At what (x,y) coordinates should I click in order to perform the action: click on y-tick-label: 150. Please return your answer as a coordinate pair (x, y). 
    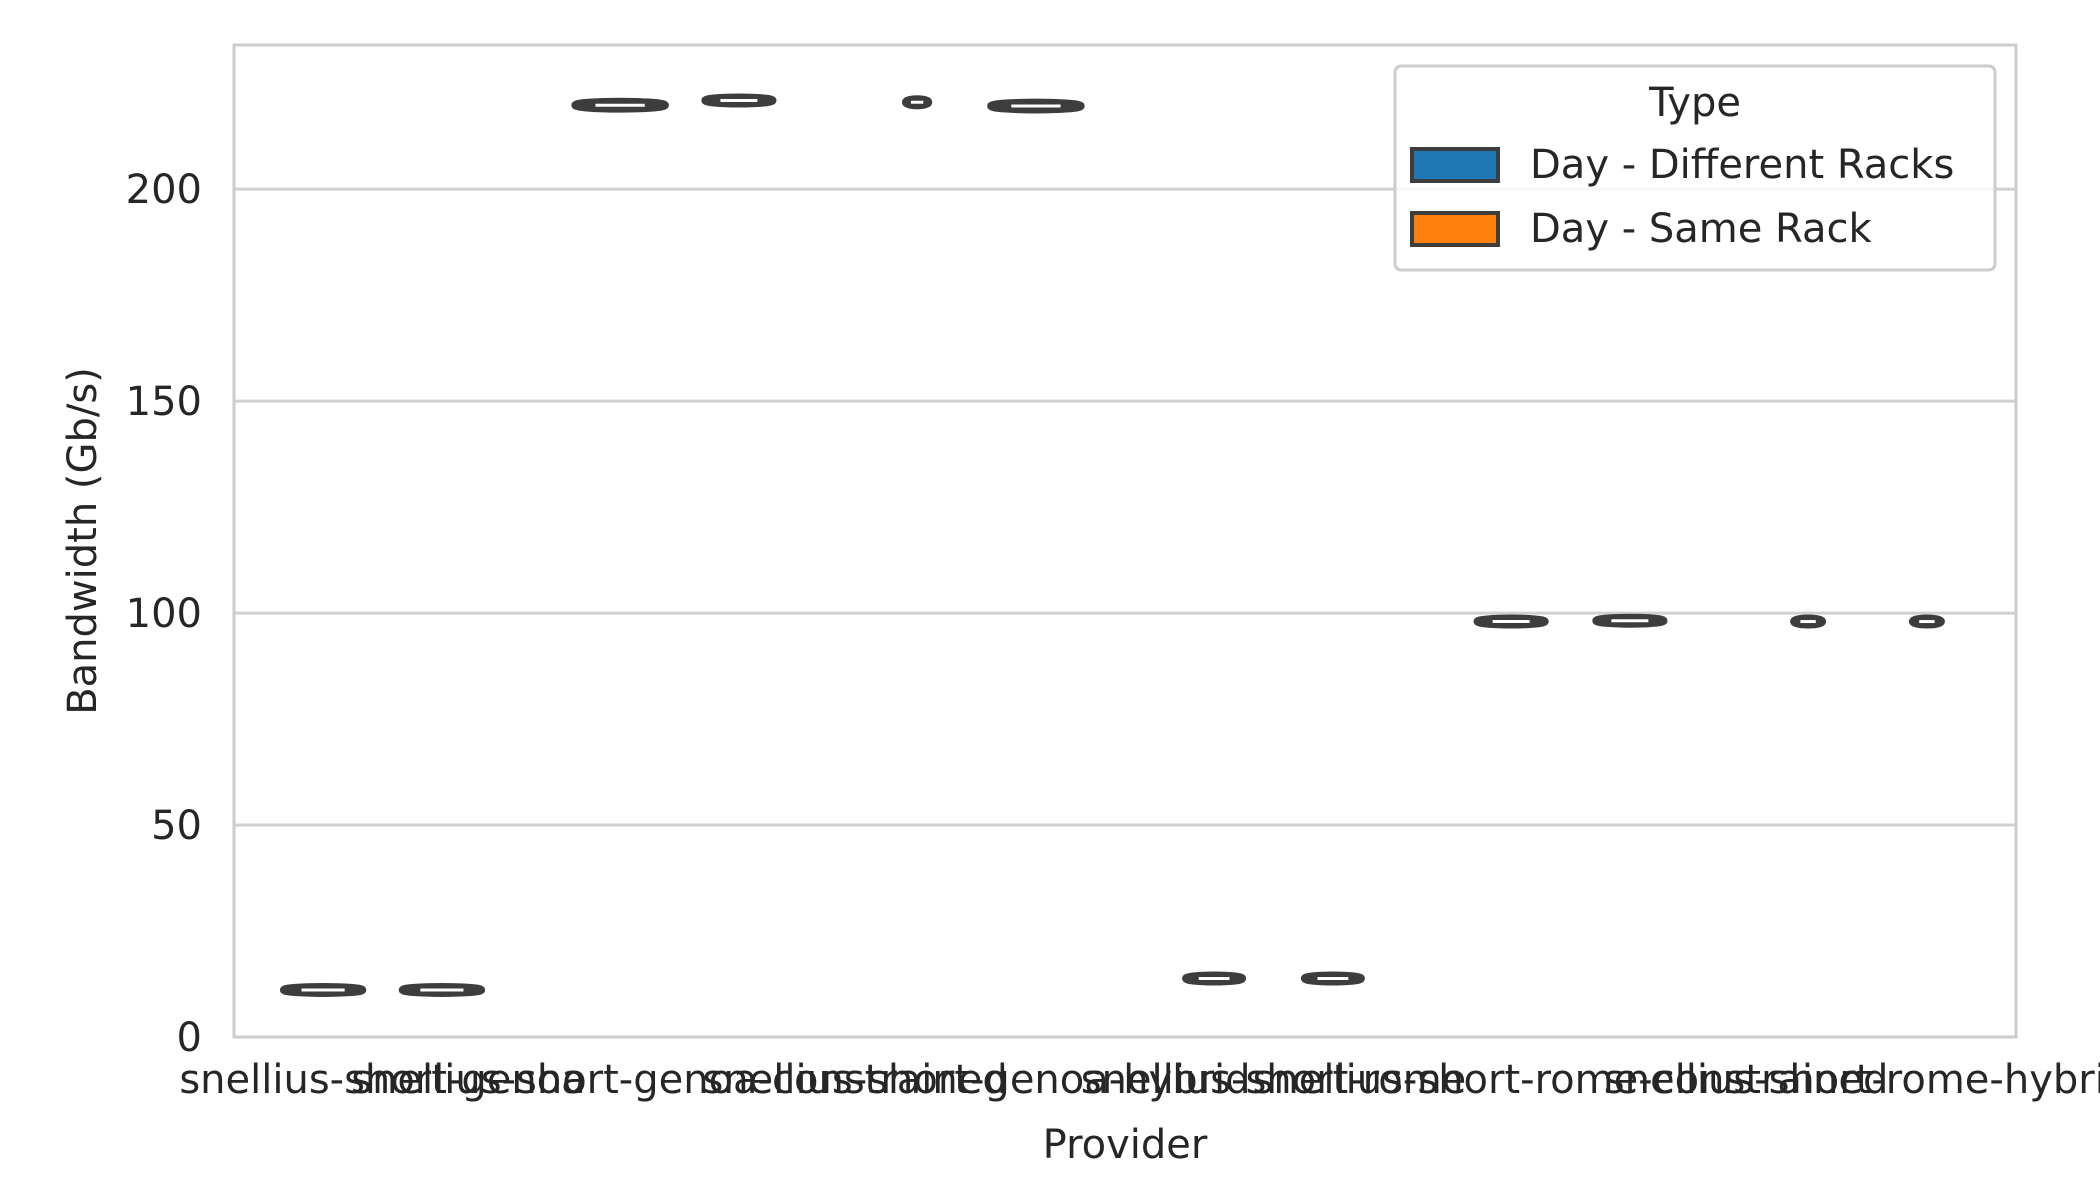
    Looking at the image, I should click on (164, 402).